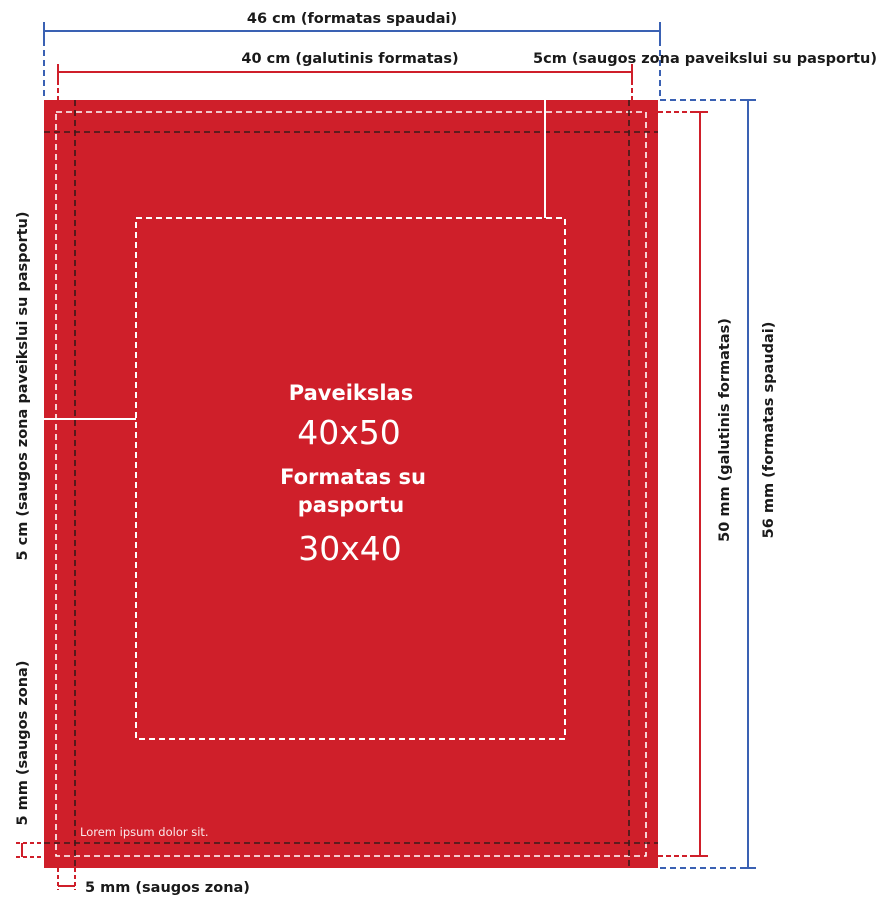 Image resolution: width=893 pixels, height=900 pixels. What do you see at coordinates (351, 393) in the screenshot?
I see `center-title: Paveikslas` at bounding box center [351, 393].